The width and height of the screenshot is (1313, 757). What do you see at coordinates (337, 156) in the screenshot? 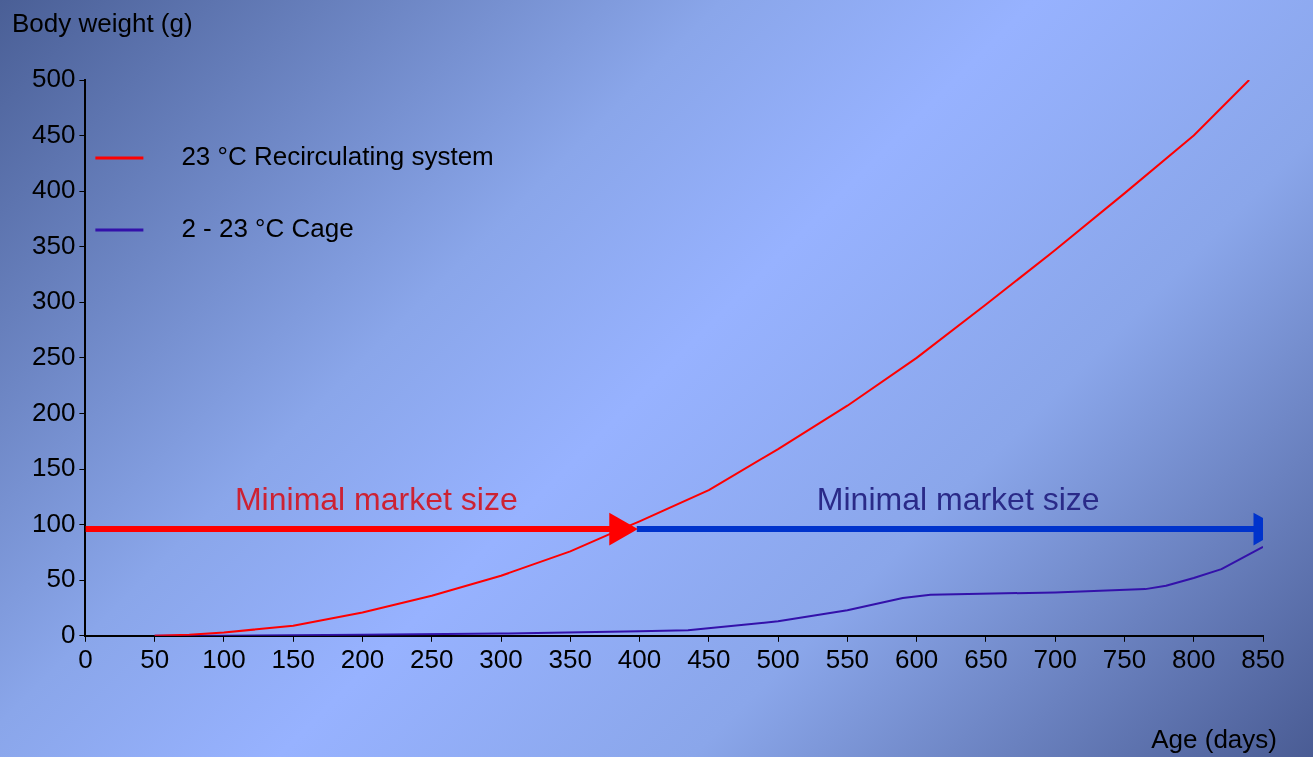
I see `legend-label: 23 °C Recirculating system` at bounding box center [337, 156].